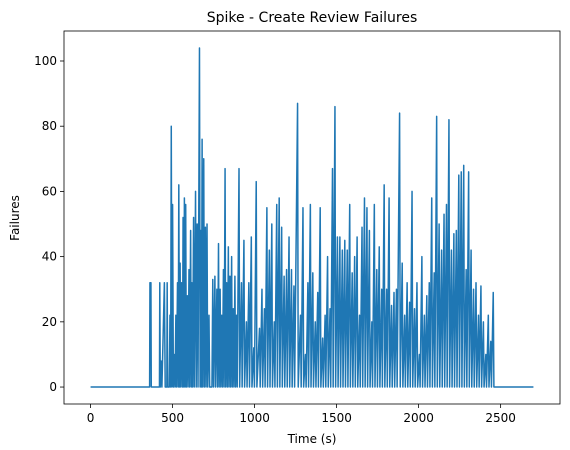  I want to click on x-tick-label: 500, so click(172, 418).